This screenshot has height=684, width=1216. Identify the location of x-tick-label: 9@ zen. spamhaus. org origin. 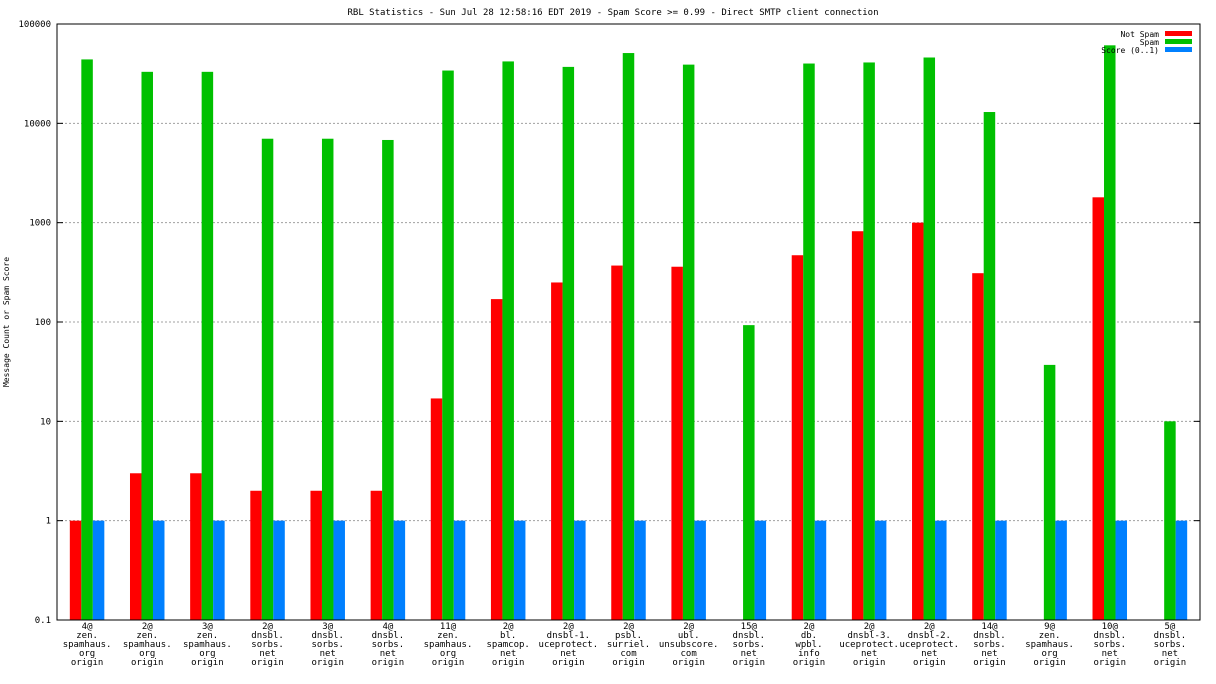
(1049, 645).